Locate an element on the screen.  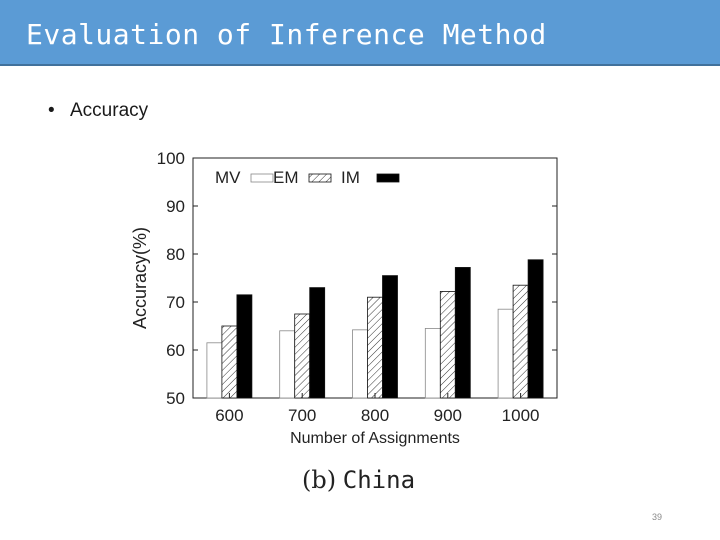
y-tick-label: 70 is located at coordinates (175, 302).